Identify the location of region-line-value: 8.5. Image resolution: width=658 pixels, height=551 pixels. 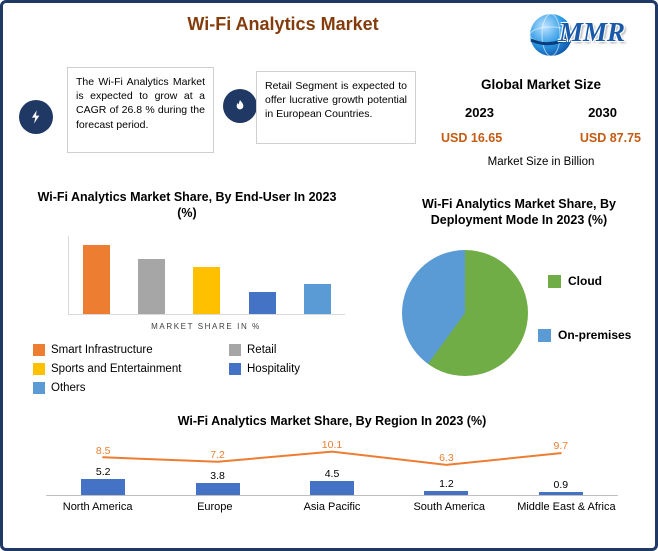
(103, 450).